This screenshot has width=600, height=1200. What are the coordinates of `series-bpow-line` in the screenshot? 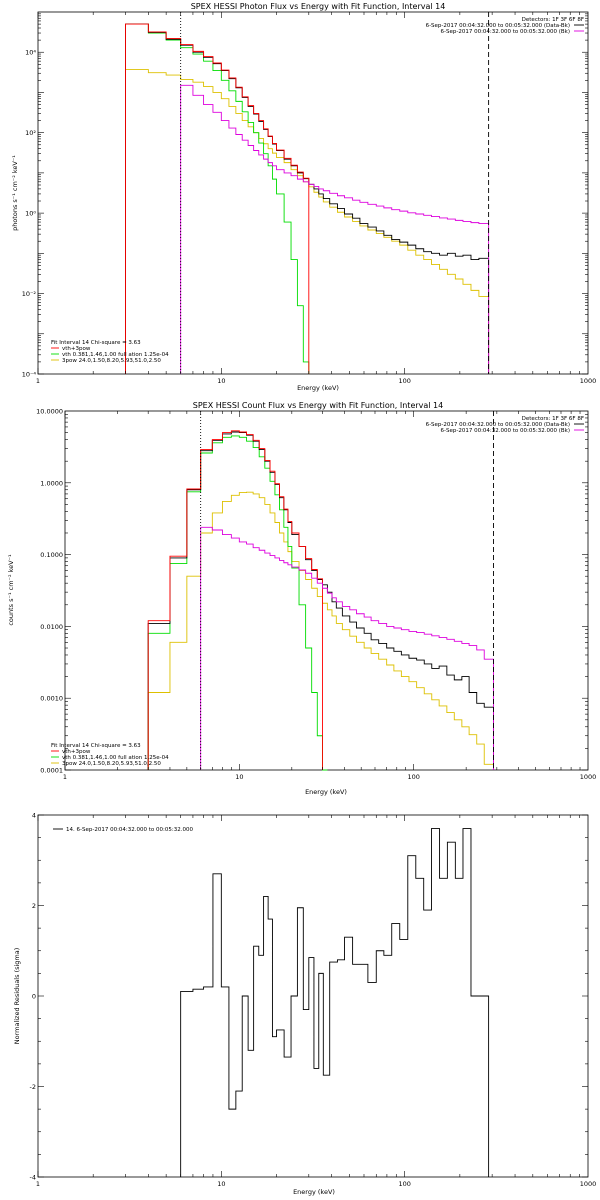 It's located at (320, 630).